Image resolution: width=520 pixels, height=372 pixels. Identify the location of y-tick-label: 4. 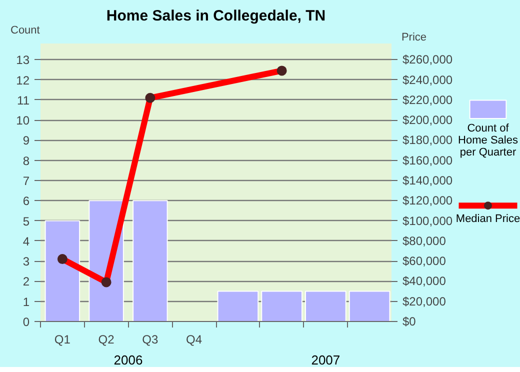
(26, 241).